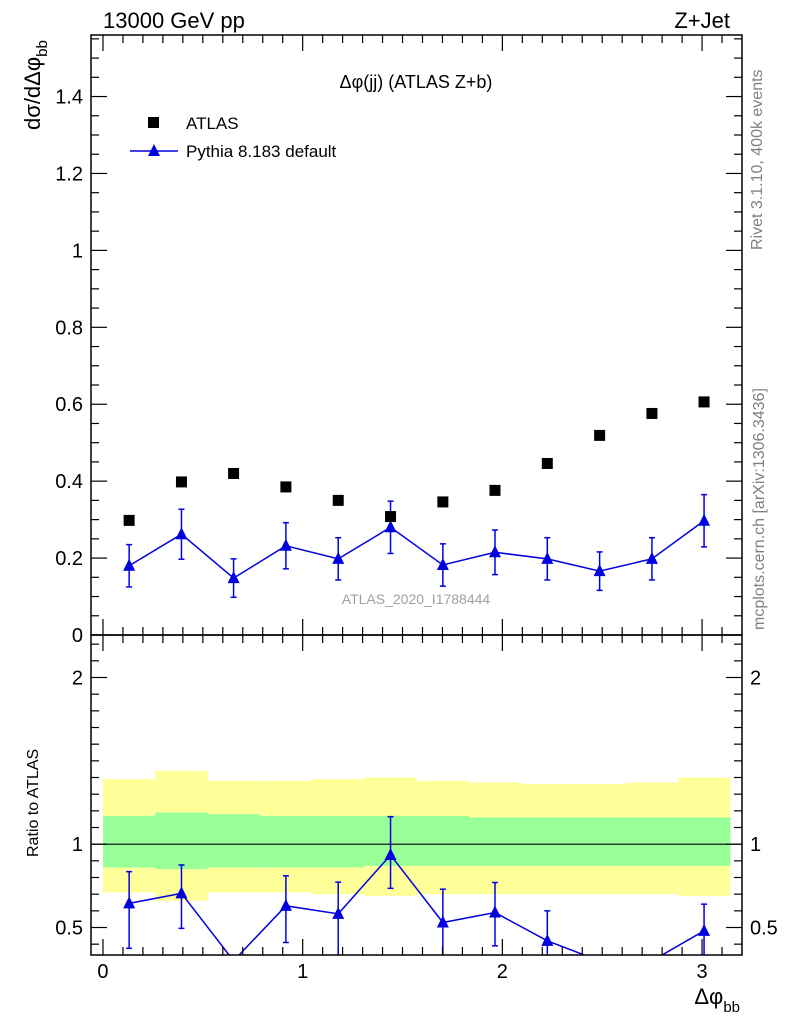 The height and width of the screenshot is (1024, 786). Describe the element at coordinates (102, 972) in the screenshot. I see `ratio-xtick-label: 0` at that location.